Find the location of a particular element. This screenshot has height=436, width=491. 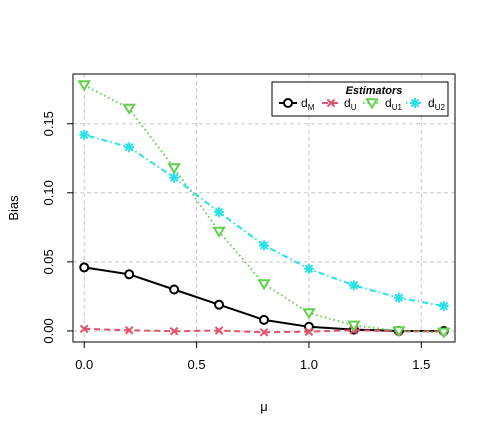

x-tick-label-0: 0.0 is located at coordinates (84, 364).